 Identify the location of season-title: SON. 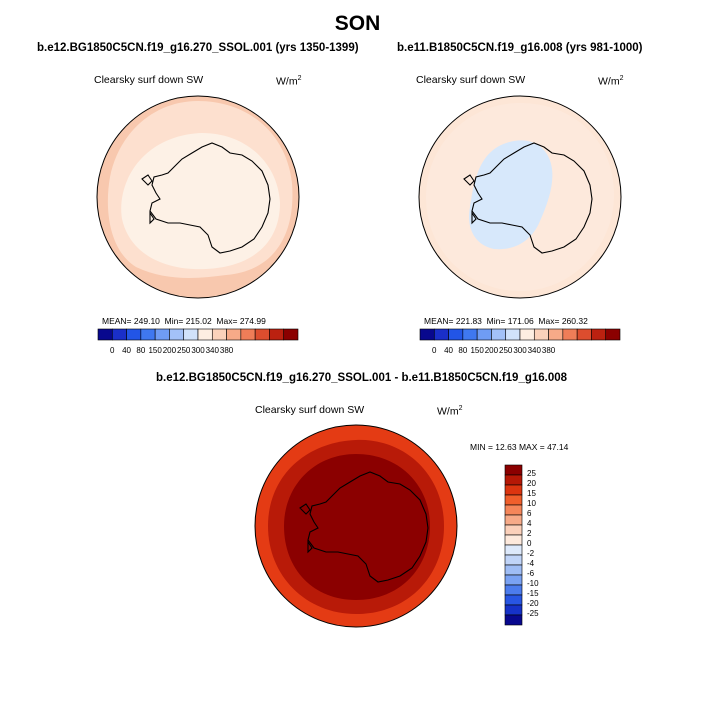
(357, 23).